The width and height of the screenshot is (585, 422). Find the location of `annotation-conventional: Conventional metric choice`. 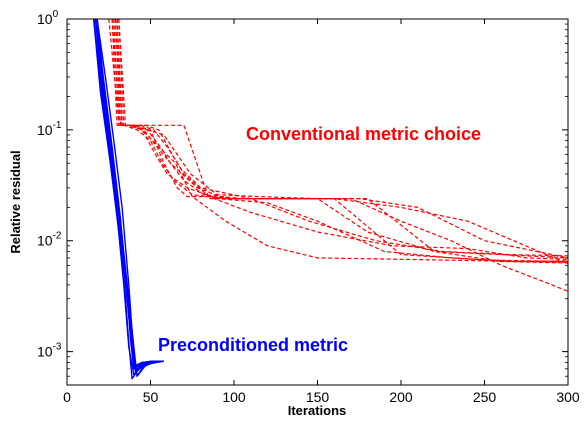

annotation-conventional: Conventional metric choice is located at coordinates (363, 134).